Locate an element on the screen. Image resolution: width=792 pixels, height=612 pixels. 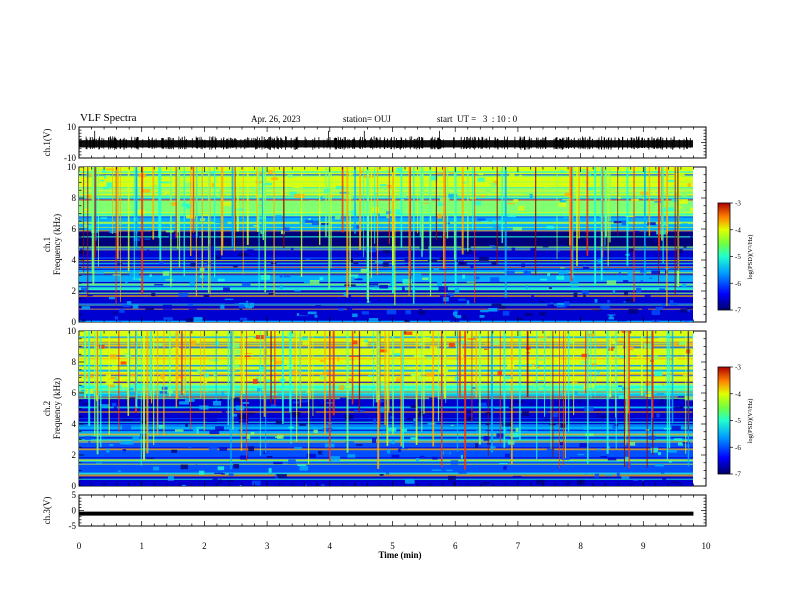
spectrogram-band is located at coordinates (386, 410).